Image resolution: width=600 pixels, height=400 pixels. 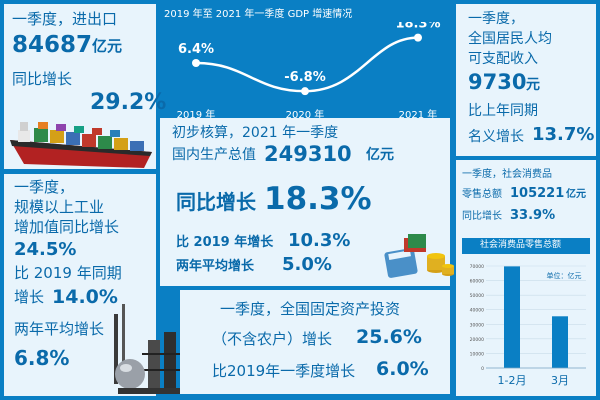 What do you see at coordinates (215, 266) in the screenshot?
I see `gdp-avg-label: 两年平均增长` at bounding box center [215, 266].